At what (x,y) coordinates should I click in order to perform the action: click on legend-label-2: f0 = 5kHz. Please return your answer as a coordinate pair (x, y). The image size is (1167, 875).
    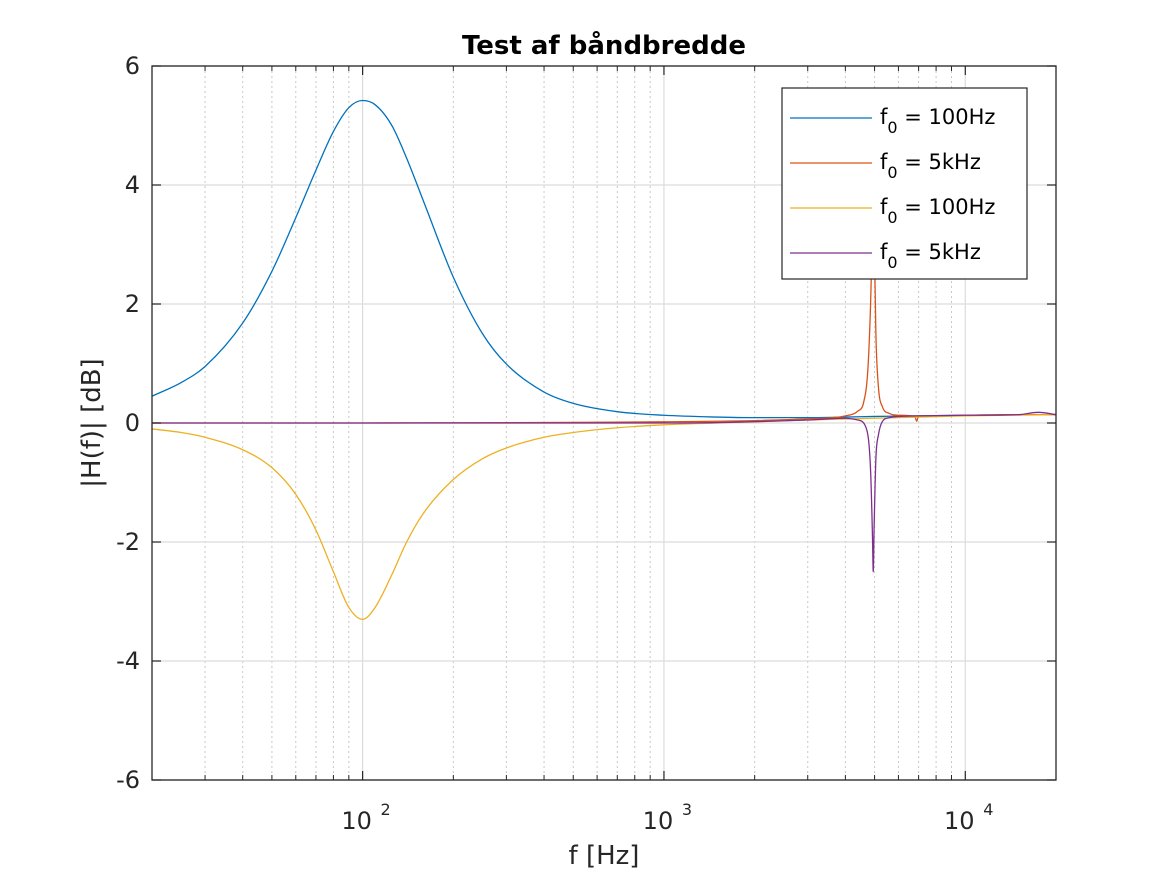
    Looking at the image, I should click on (930, 166).